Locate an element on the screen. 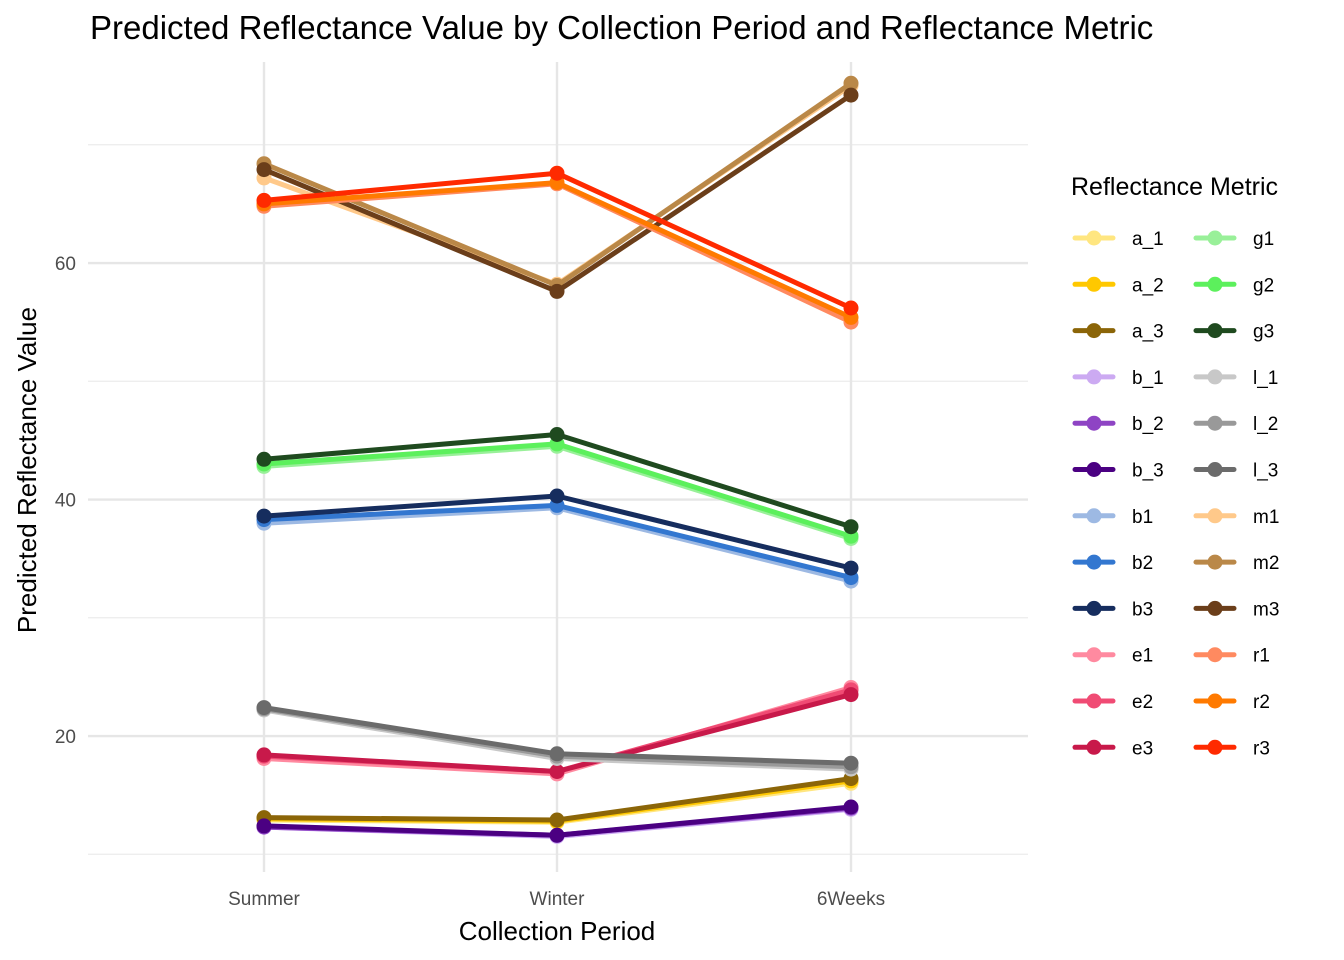 This screenshot has height=960, width=1344. x-tick-label: Summer is located at coordinates (264, 899).